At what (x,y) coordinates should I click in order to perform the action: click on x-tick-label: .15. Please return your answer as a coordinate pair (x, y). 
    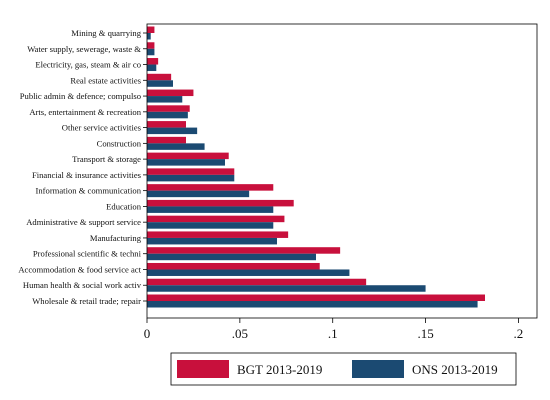
    Looking at the image, I should click on (425, 333).